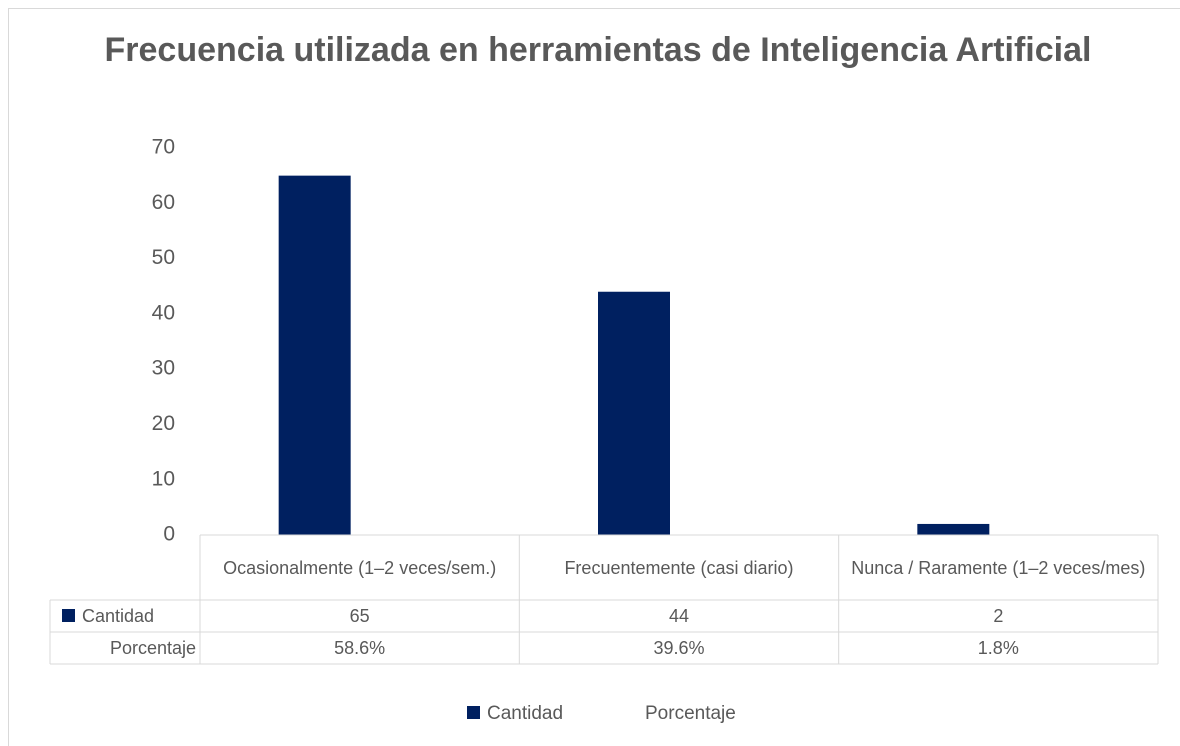 This screenshot has width=1180, height=746. Describe the element at coordinates (690, 713) in the screenshot. I see `legend-label: Porcentaje` at that location.